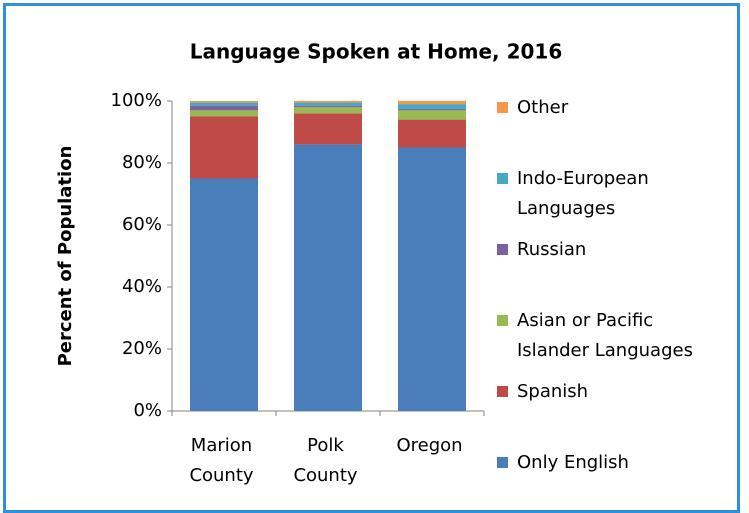 The height and width of the screenshot is (513, 749). I want to click on legend-item: Indo-European Languages, so click(607, 194).